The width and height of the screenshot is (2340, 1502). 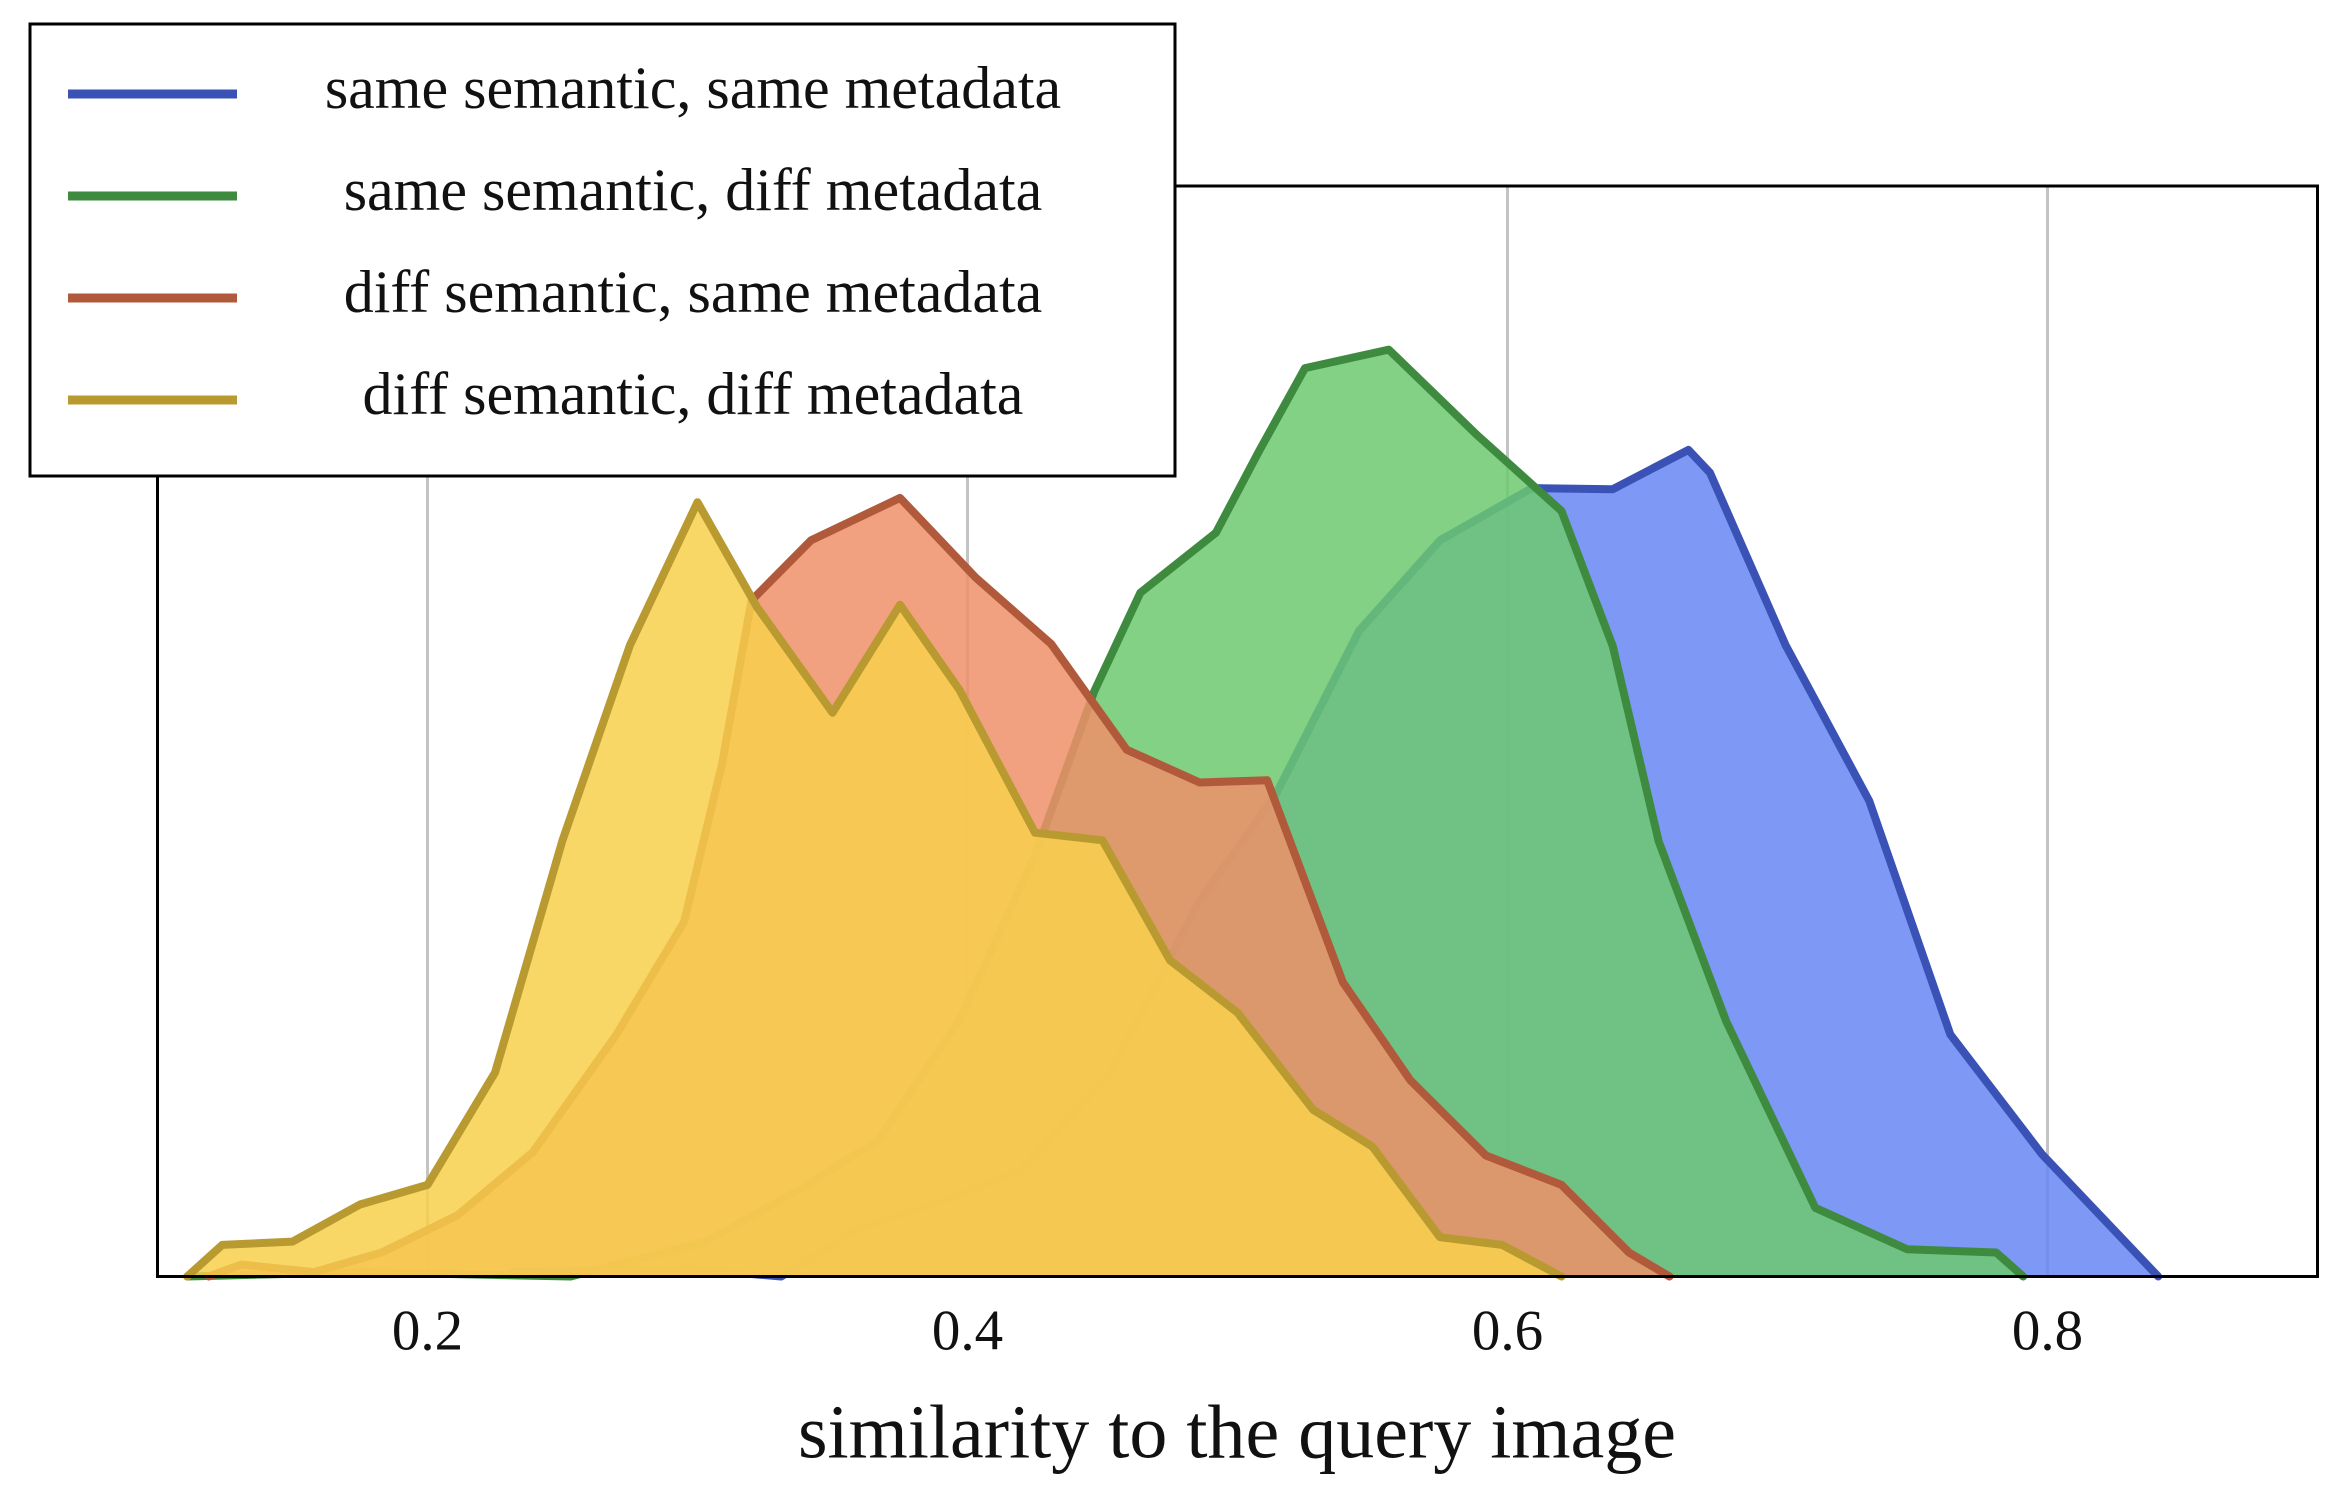 I want to click on x-axis-label: similarity to the query image, so click(x=1237, y=1432).